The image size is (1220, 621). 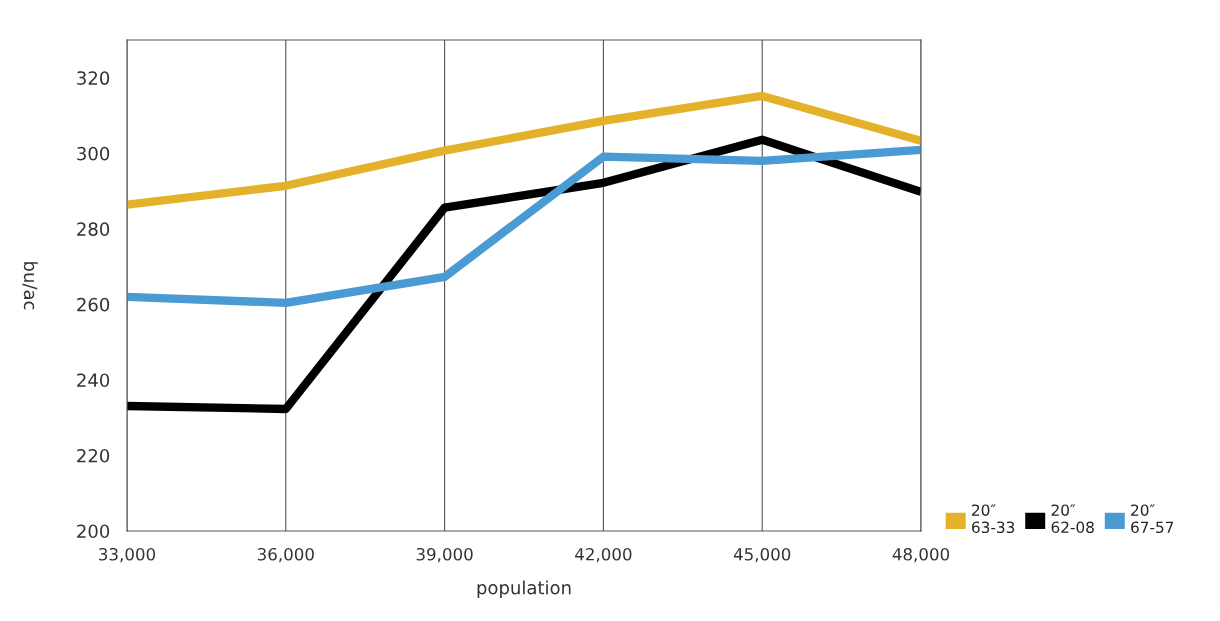 What do you see at coordinates (524, 589) in the screenshot?
I see `x-axis-title: population` at bounding box center [524, 589].